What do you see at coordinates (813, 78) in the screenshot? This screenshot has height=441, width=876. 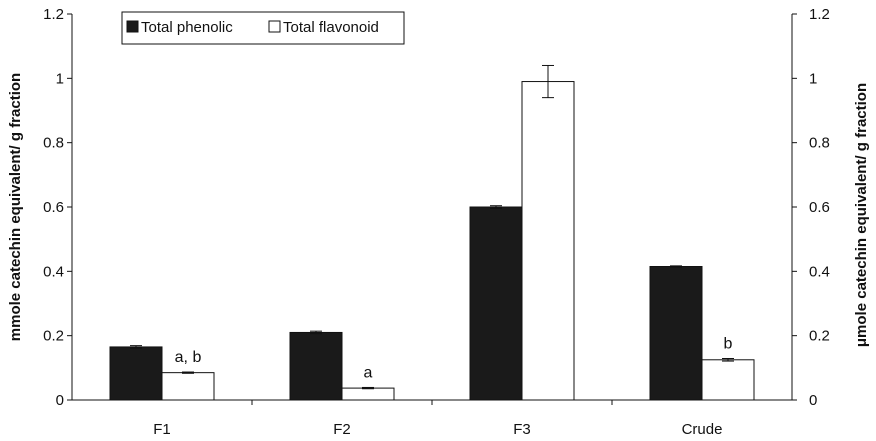 I see `y-tick-label-right: 1` at bounding box center [813, 78].